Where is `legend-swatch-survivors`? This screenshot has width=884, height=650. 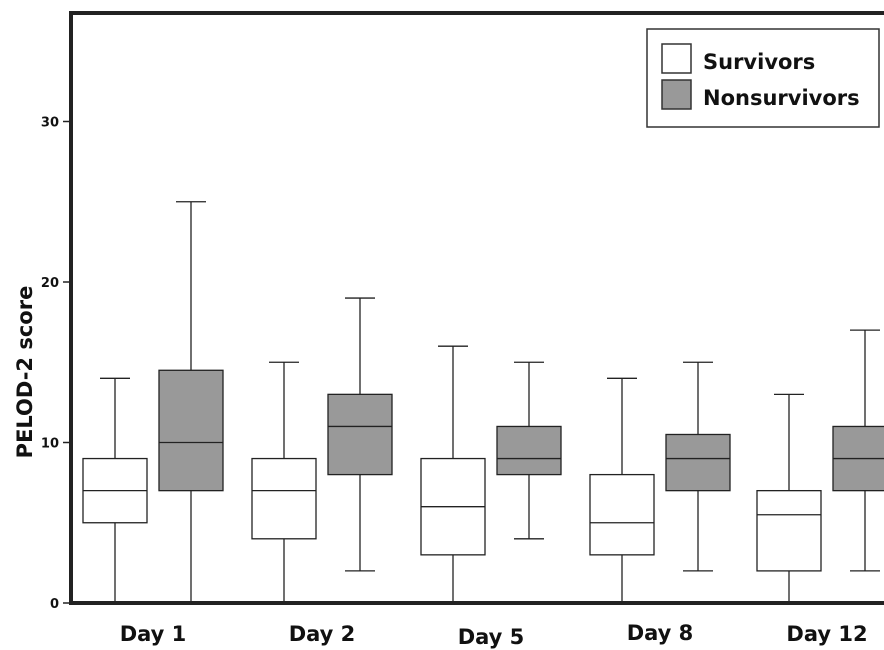 legend-swatch-survivors is located at coordinates (676, 58).